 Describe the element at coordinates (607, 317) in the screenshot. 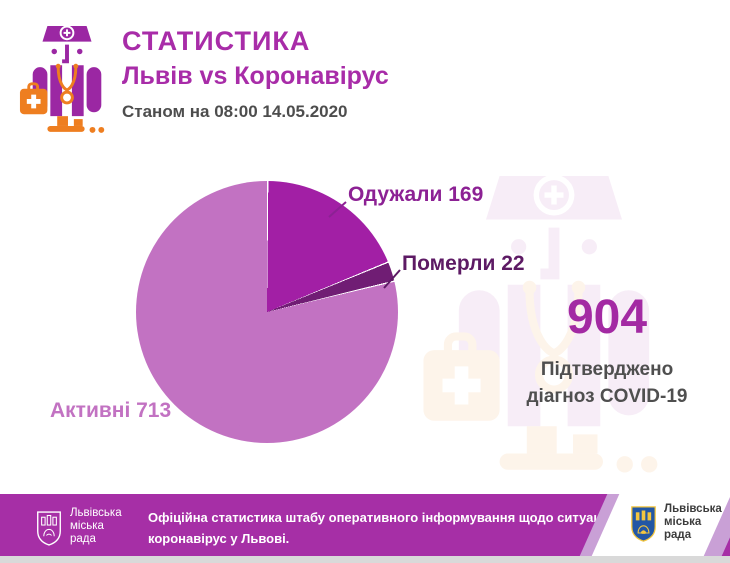

I see `confirmed-total: 904` at that location.